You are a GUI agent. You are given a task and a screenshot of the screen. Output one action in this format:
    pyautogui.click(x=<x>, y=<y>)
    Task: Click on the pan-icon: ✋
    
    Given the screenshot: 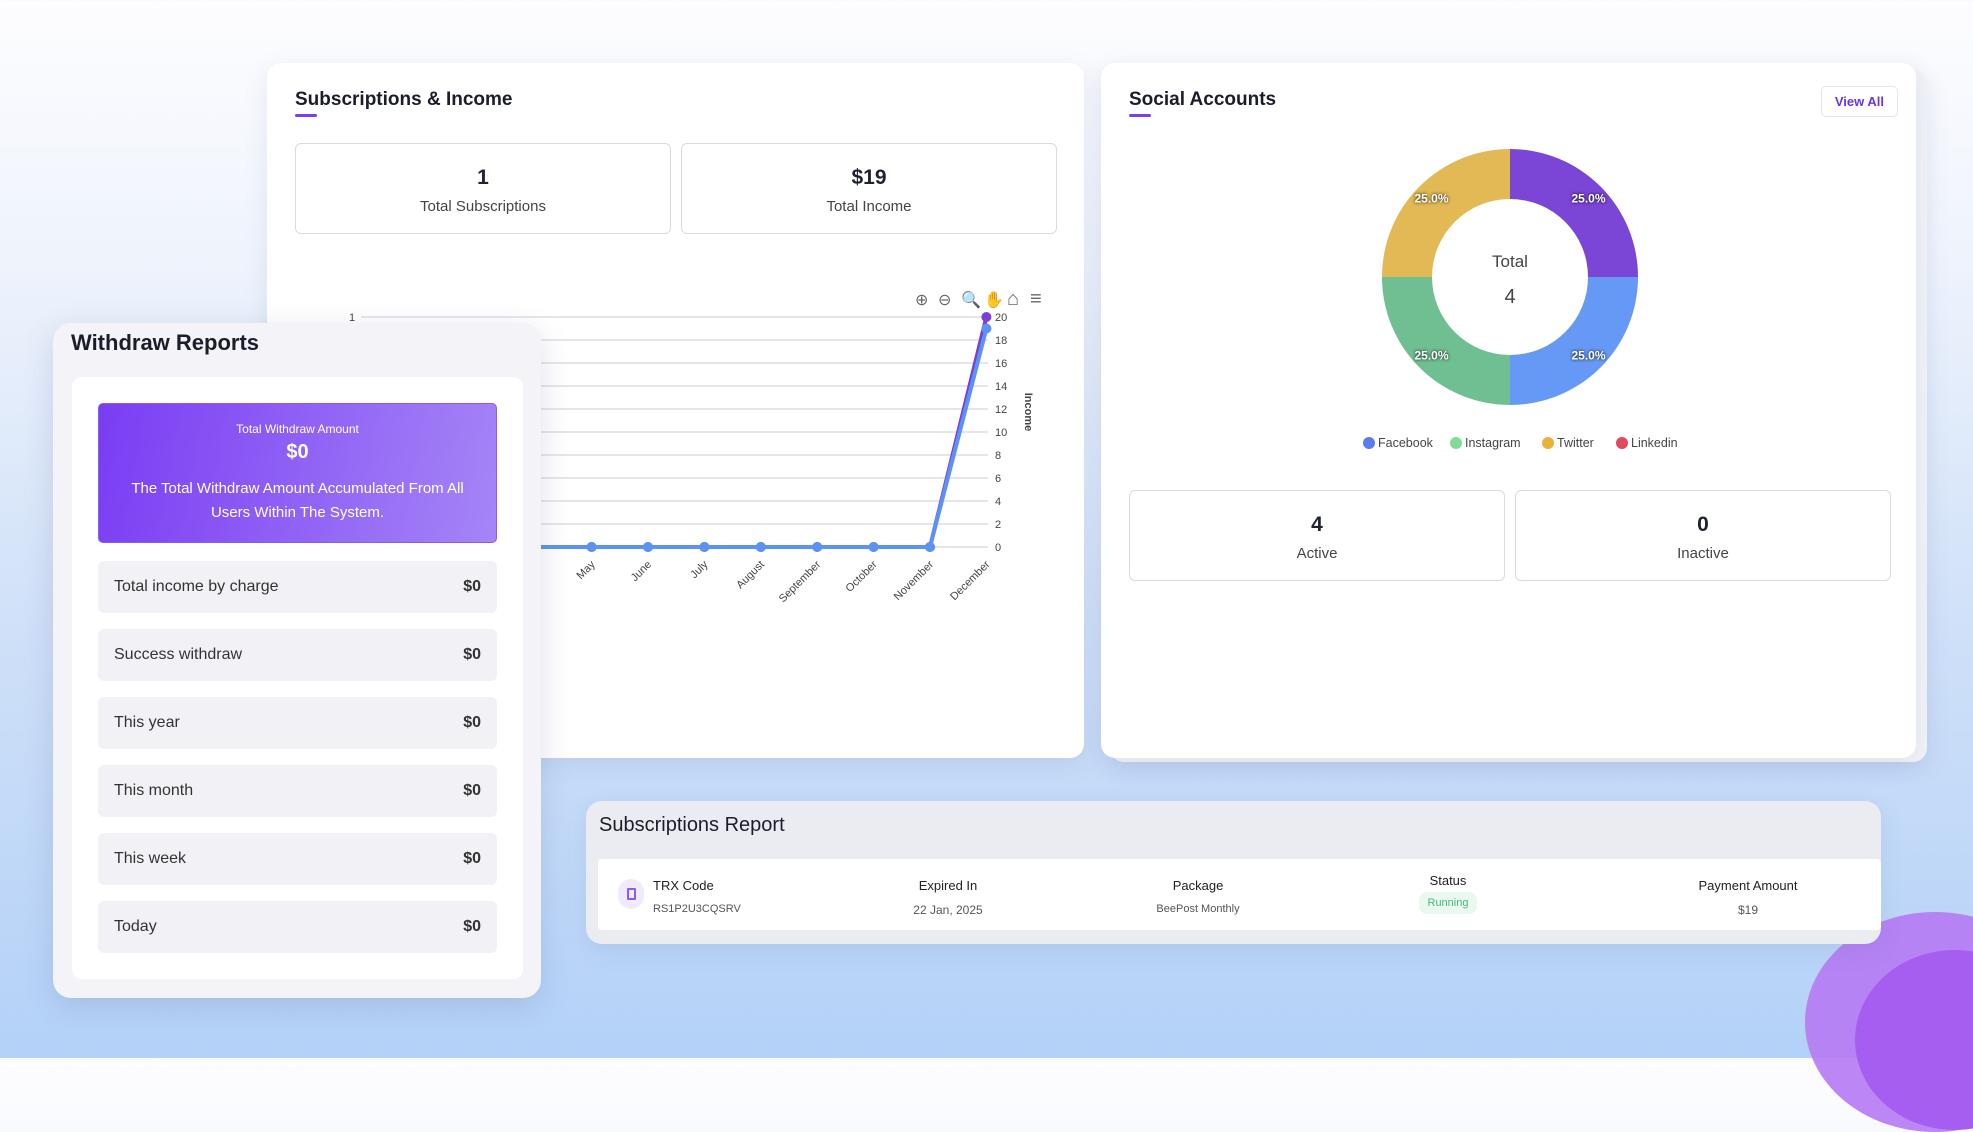 What is the action you would take?
    pyautogui.click(x=994, y=299)
    